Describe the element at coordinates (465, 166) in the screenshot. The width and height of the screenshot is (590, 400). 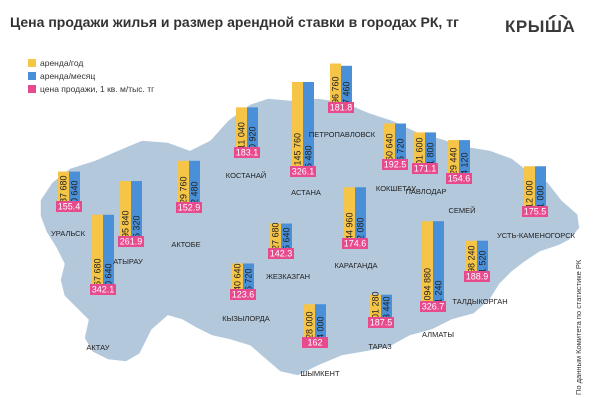
I see `label-monthly-rent: 44 120` at that location.